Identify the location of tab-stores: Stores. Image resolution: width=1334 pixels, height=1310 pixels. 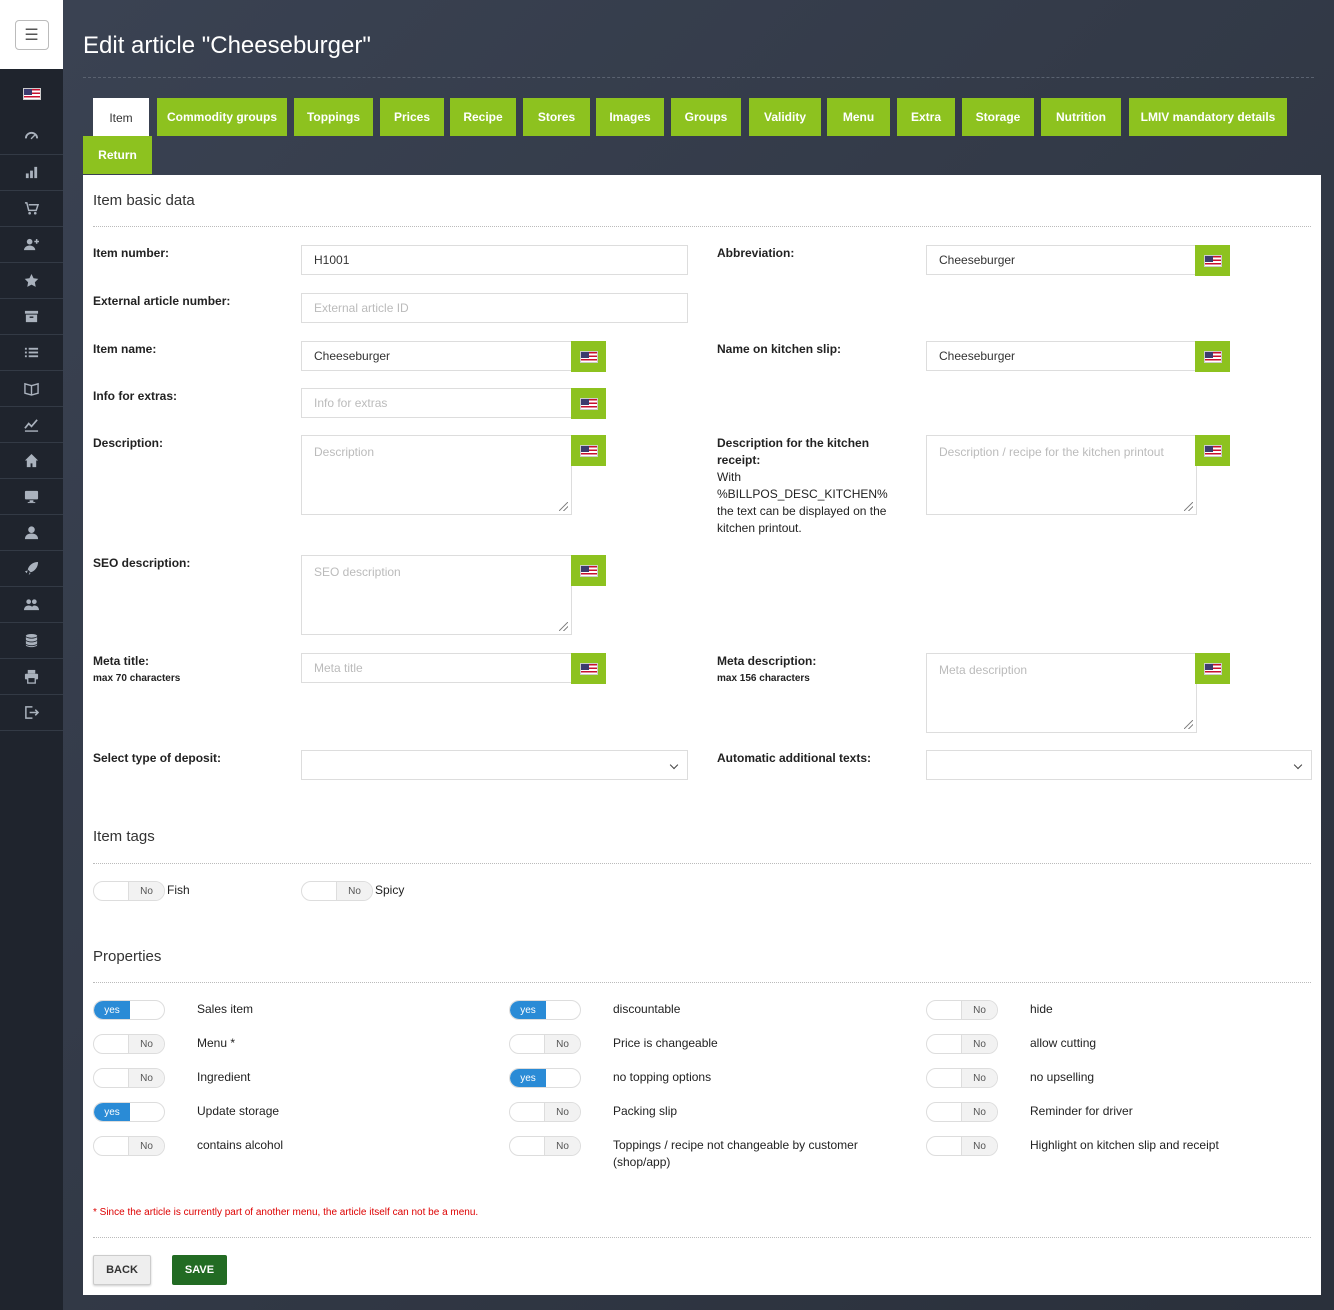
(556, 117).